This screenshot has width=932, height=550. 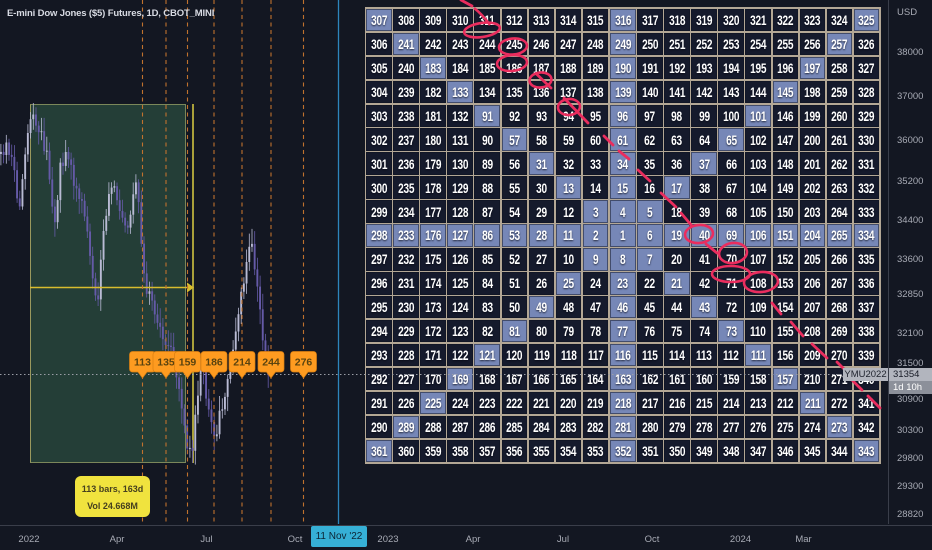 I want to click on svg-text: 135, so click(x=166, y=363).